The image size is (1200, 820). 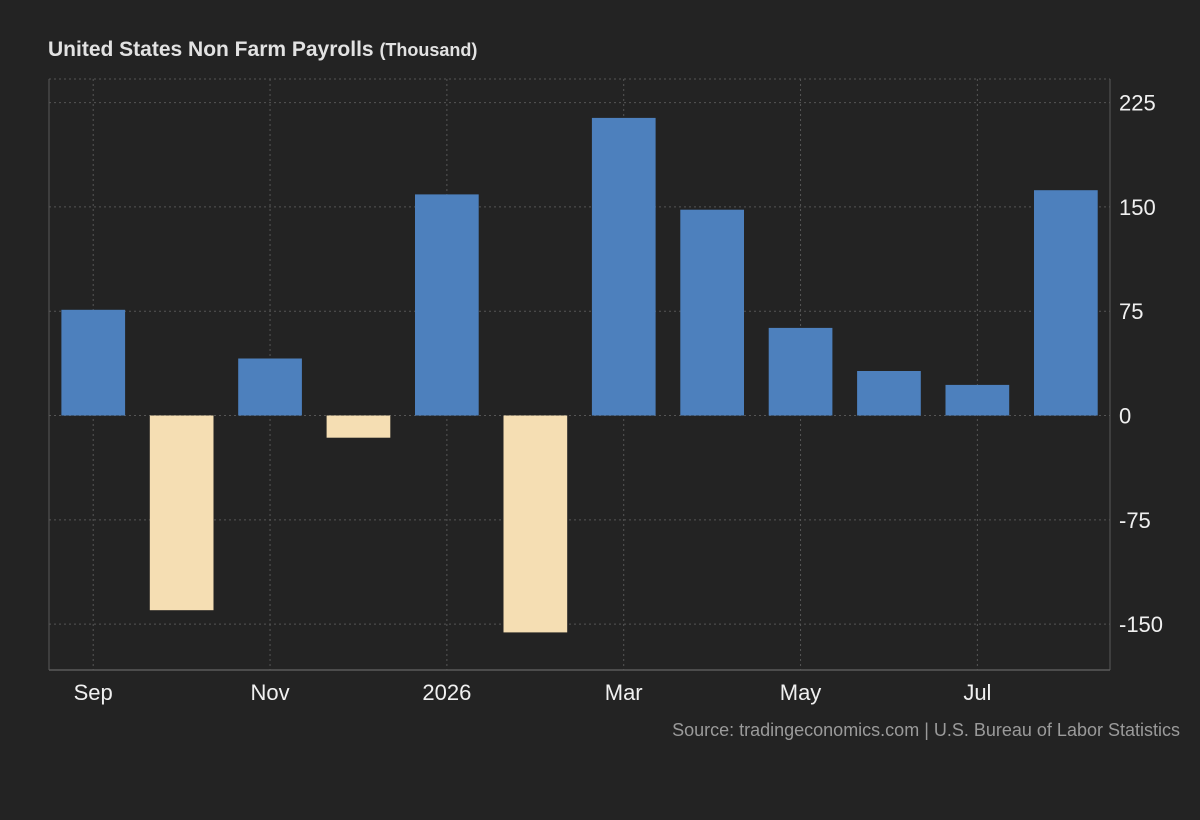 What do you see at coordinates (428, 50) in the screenshot?
I see `chart-unit: (Thousand)` at bounding box center [428, 50].